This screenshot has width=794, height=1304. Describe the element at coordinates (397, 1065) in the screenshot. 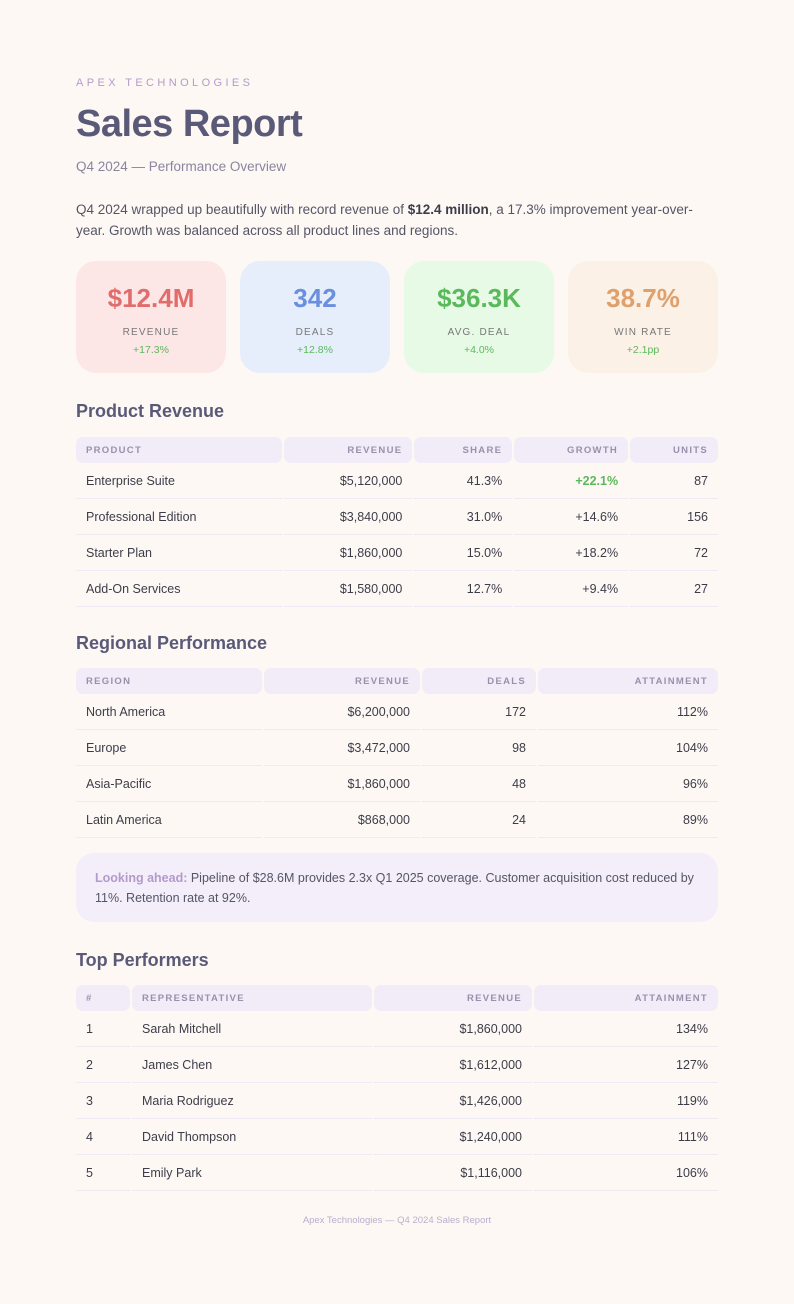

I see `table-row: 2 James Chen $1,612,000 127%` at that location.